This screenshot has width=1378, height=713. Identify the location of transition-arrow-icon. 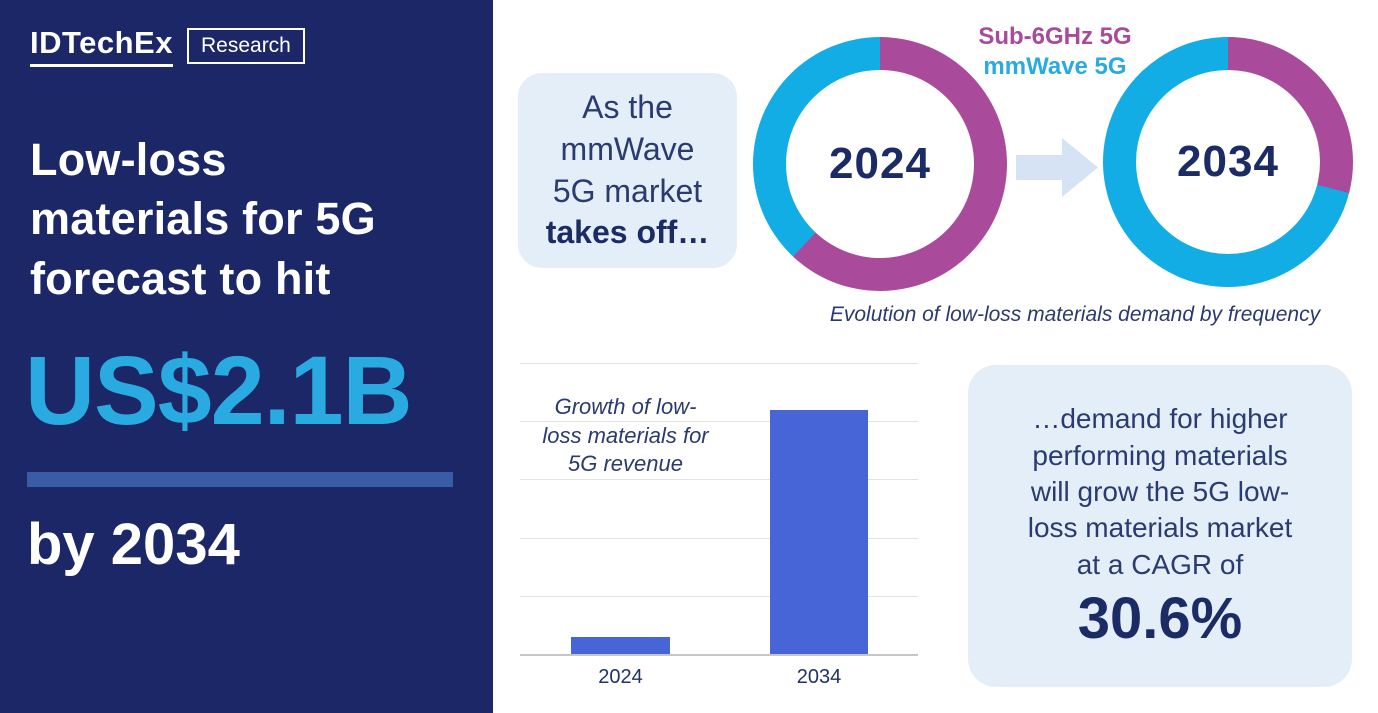
(1057, 168).